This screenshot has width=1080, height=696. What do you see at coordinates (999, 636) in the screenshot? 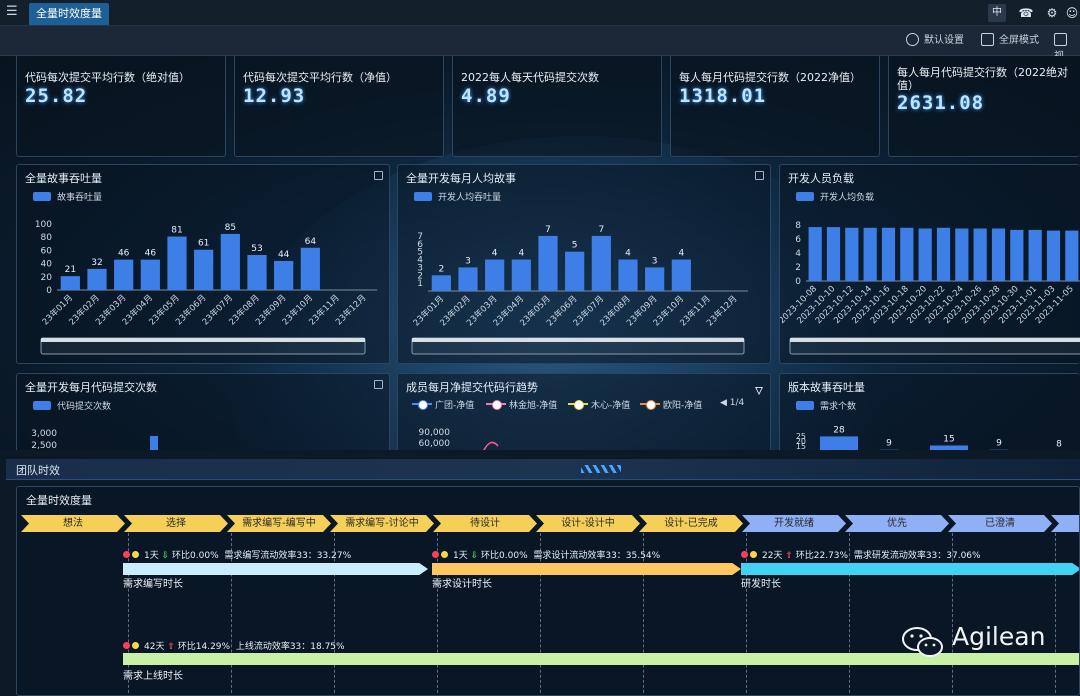
I see `watermark-text: Agilean` at bounding box center [999, 636].